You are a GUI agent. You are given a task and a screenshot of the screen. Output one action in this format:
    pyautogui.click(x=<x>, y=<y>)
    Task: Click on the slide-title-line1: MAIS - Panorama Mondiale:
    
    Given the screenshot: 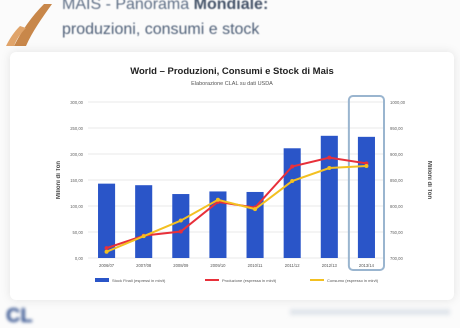 What is the action you would take?
    pyautogui.click(x=165, y=7)
    